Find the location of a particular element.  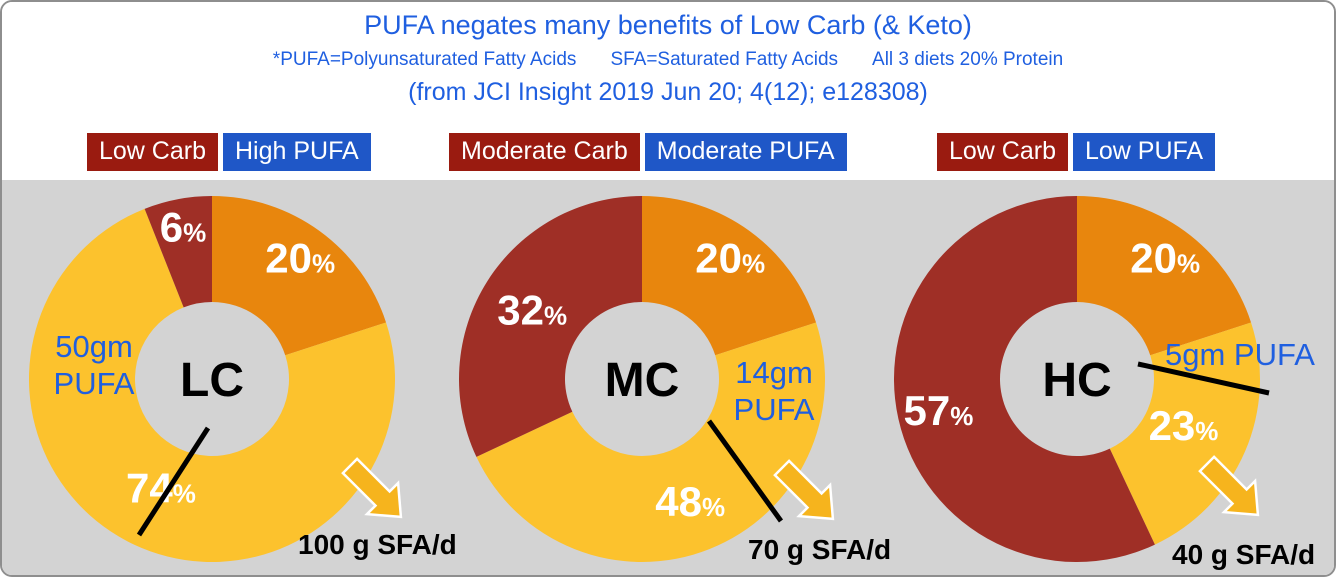

segment-percent-label: 32% is located at coordinates (532, 309).